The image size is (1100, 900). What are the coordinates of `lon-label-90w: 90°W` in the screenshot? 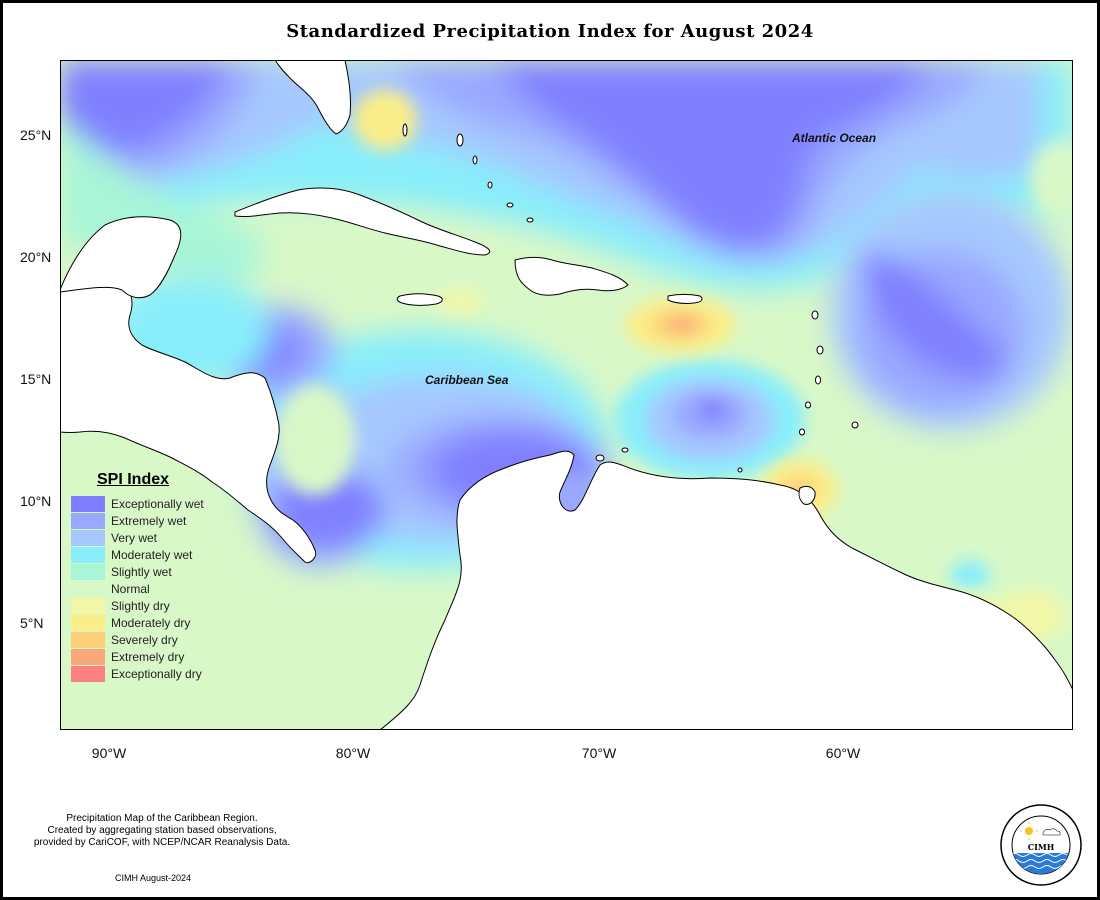 It's located at (109, 753).